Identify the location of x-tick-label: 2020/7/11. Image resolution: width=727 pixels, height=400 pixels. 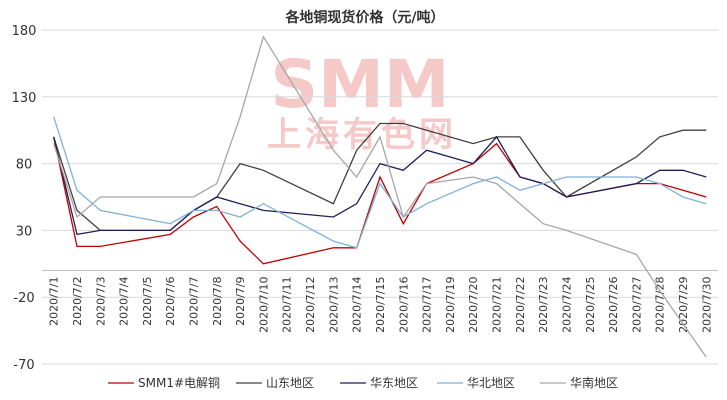
(287, 304).